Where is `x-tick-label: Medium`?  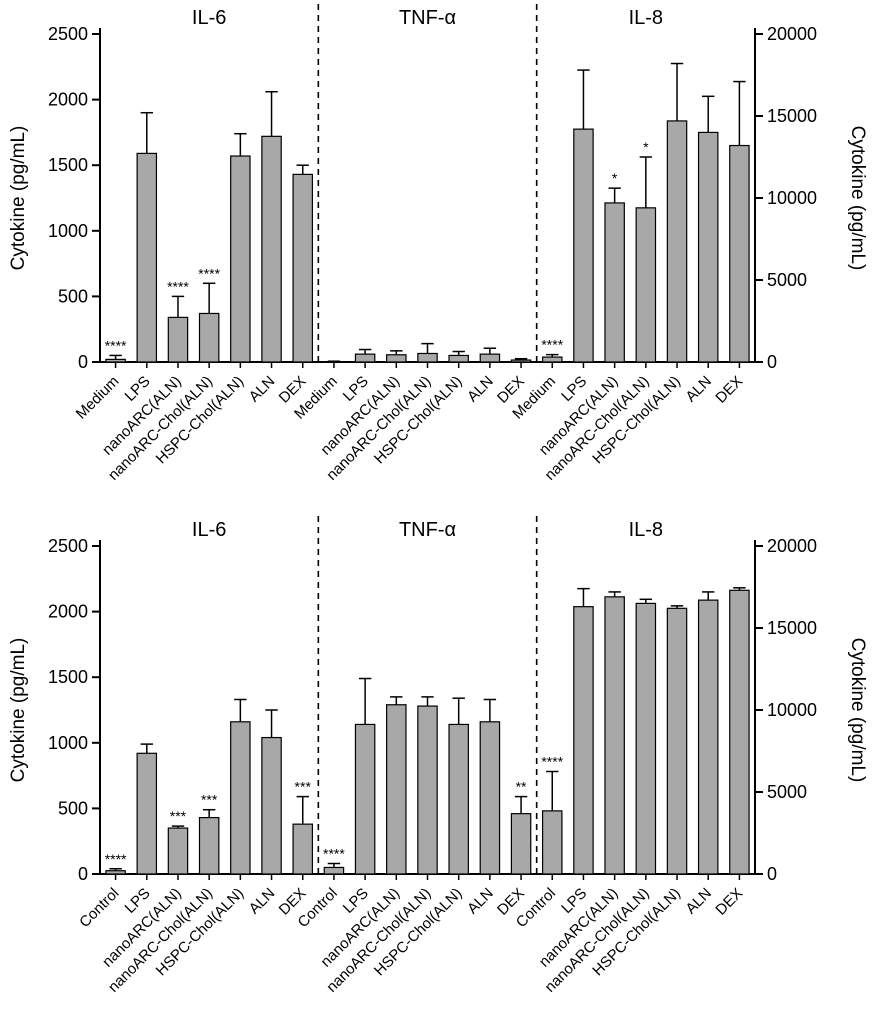
x-tick-label: Medium is located at coordinates (98, 398).